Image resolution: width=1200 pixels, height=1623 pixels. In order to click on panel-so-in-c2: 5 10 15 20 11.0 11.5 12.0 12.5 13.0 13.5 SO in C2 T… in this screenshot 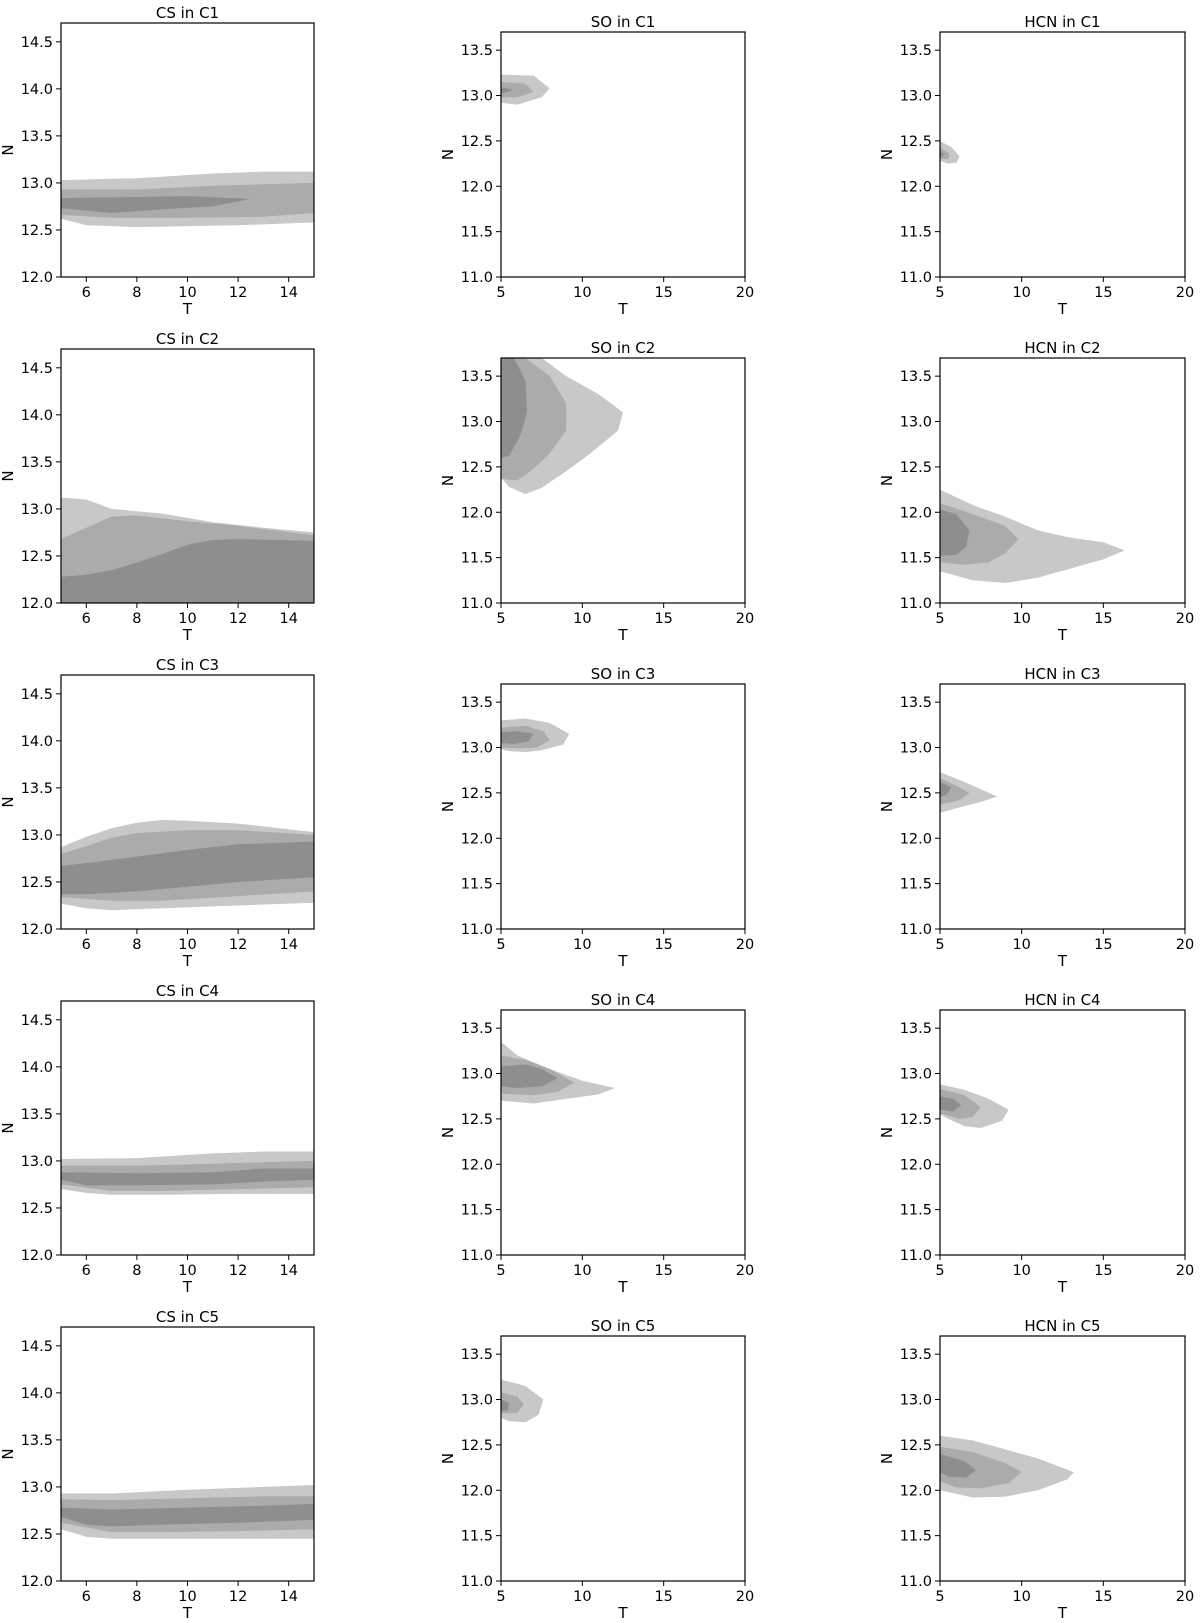, I will do `click(596, 491)`.